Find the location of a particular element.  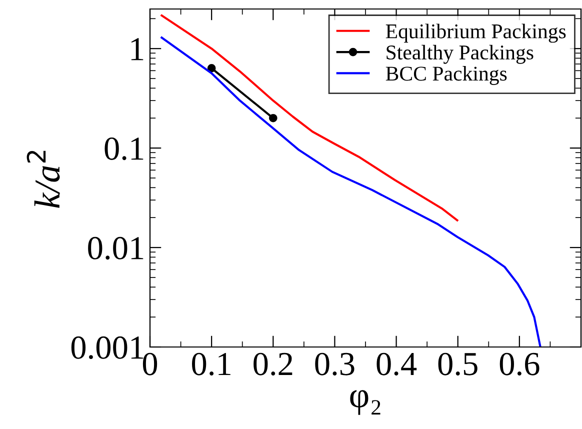

x-tick-label: 0 is located at coordinates (150, 364).